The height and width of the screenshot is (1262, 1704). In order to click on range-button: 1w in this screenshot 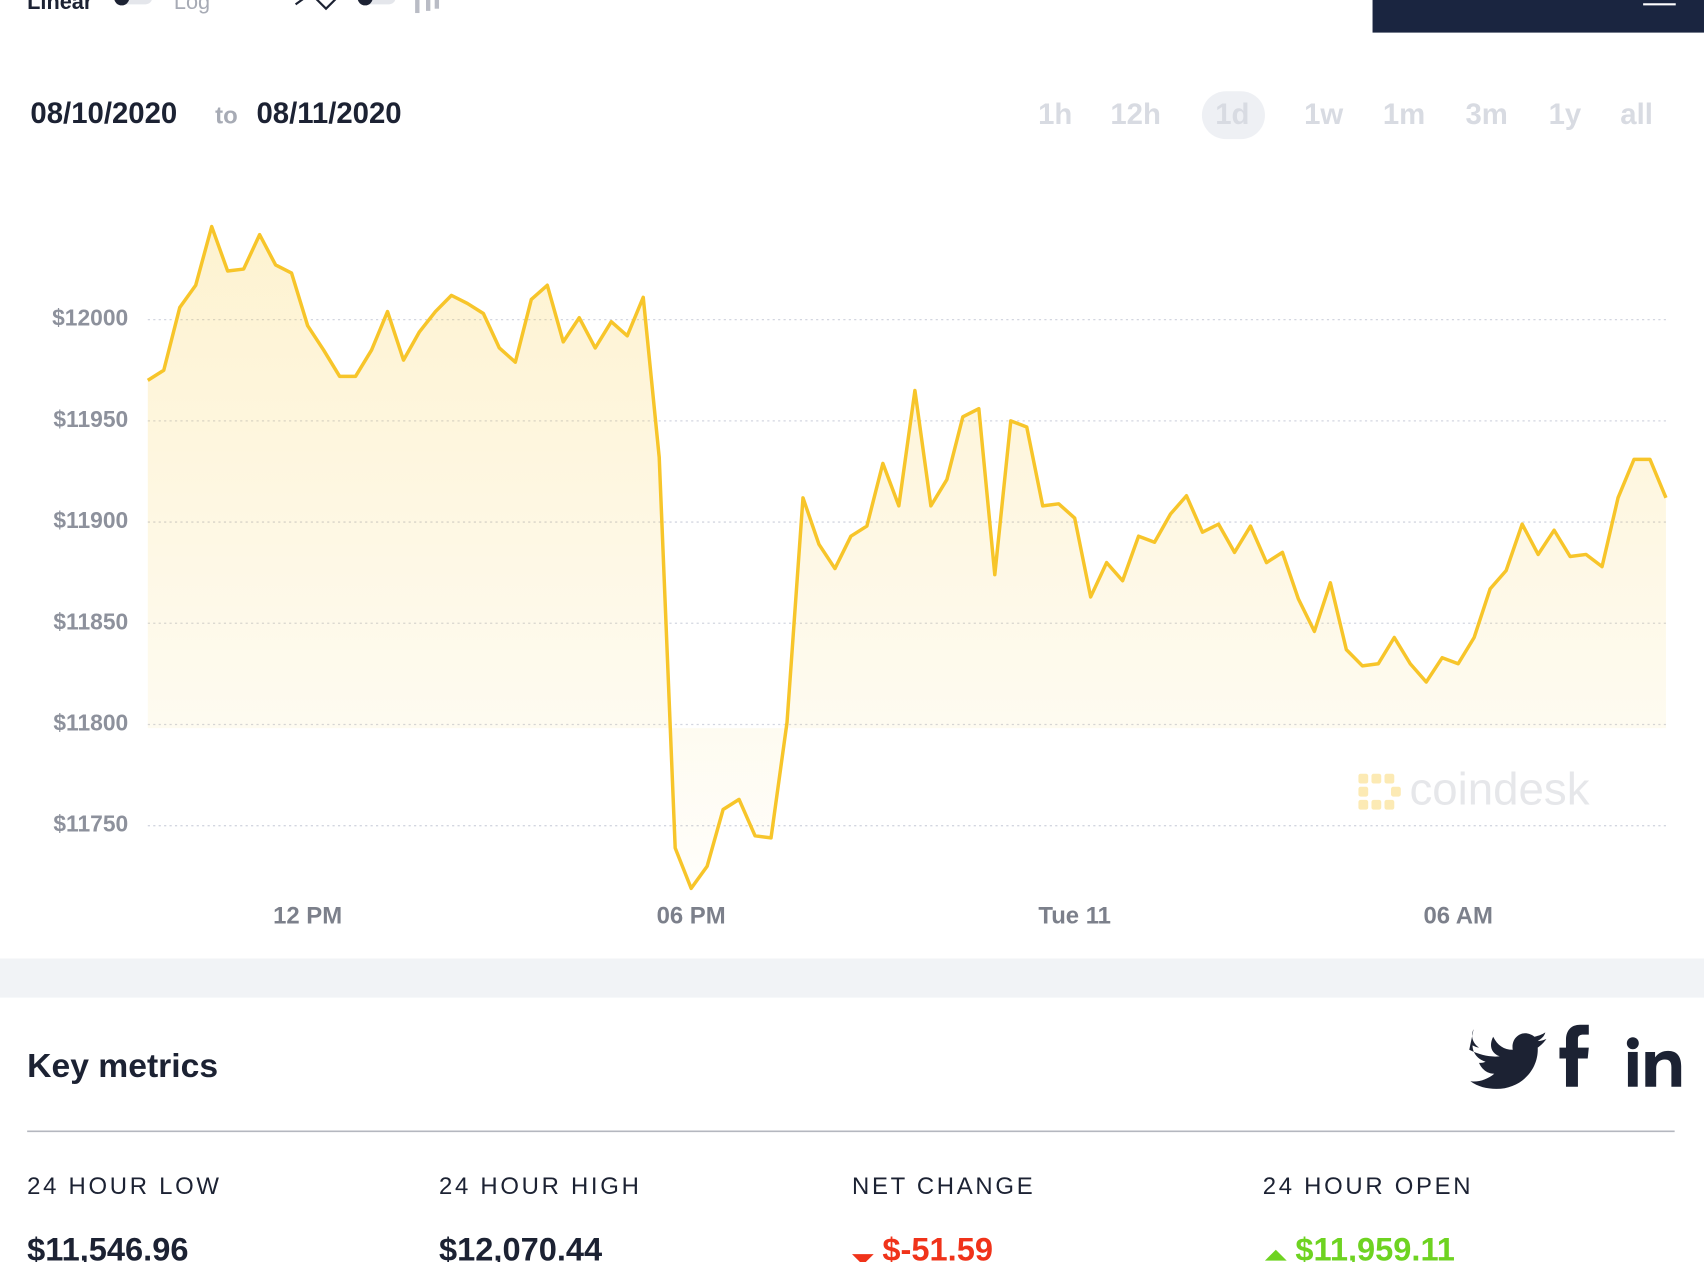, I will do `click(1323, 114)`.